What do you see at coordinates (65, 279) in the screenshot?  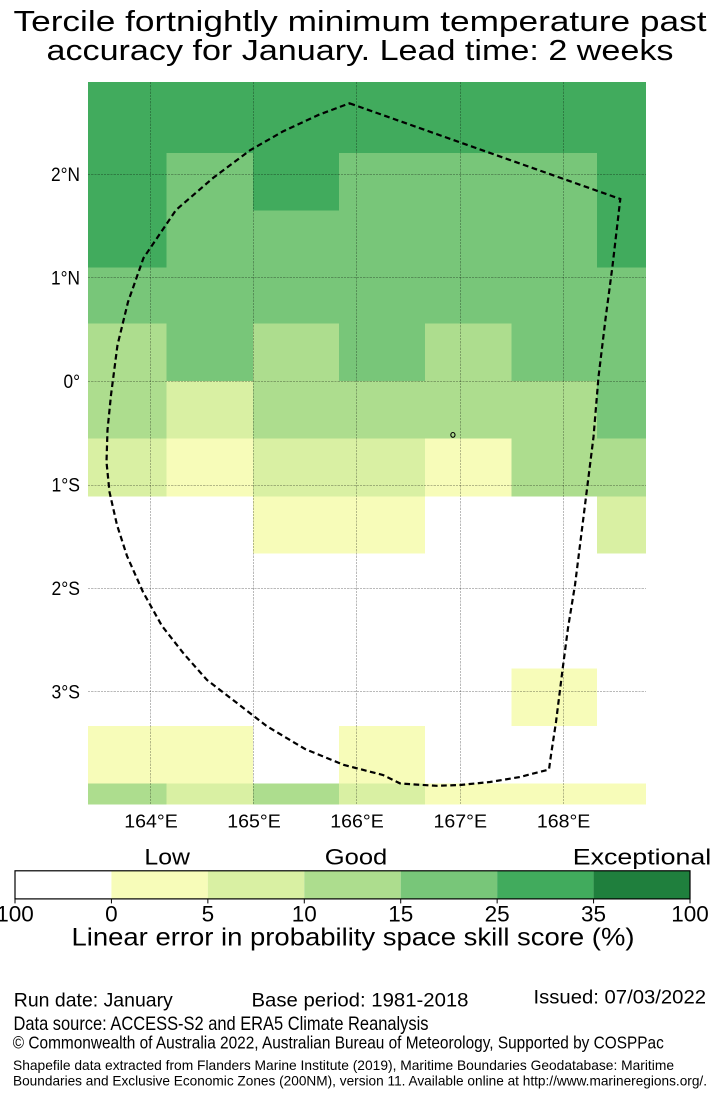 I see `svg-text: 1°N` at bounding box center [65, 279].